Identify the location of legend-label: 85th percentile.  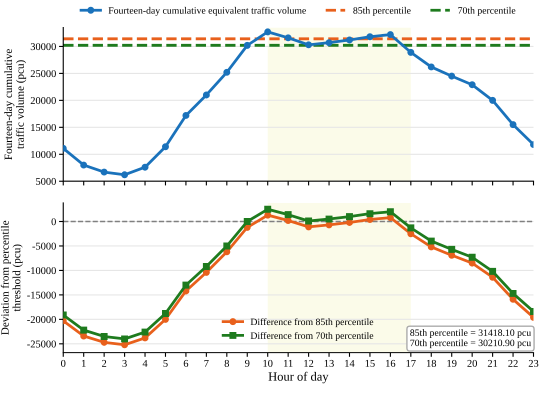
(382, 11).